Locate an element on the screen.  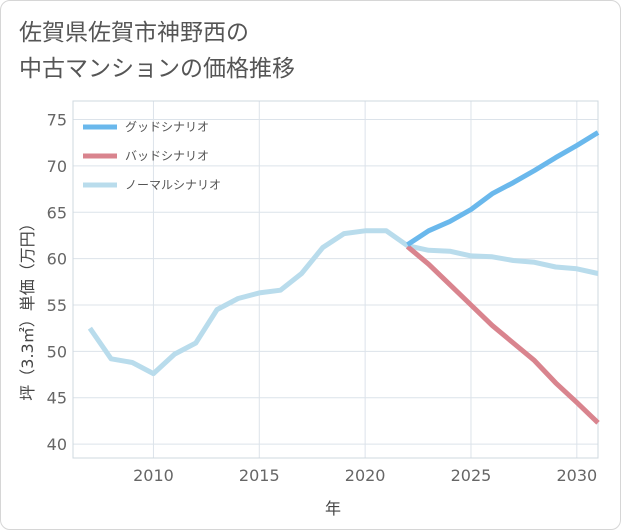
page-title: 佐賀県佐賀市神野西の 中古マンションの価格推移 is located at coordinates (157, 51).